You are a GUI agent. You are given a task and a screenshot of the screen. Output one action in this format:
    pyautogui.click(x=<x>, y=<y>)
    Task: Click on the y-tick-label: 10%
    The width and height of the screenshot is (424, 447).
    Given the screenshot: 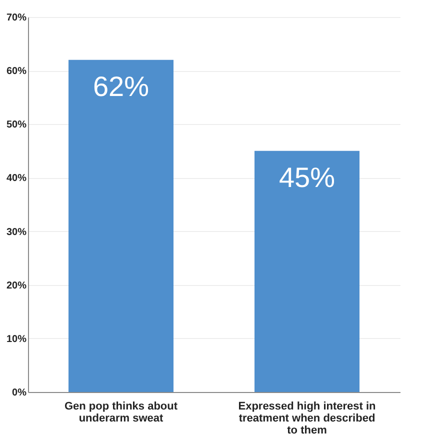 What is the action you would take?
    pyautogui.click(x=16, y=339)
    